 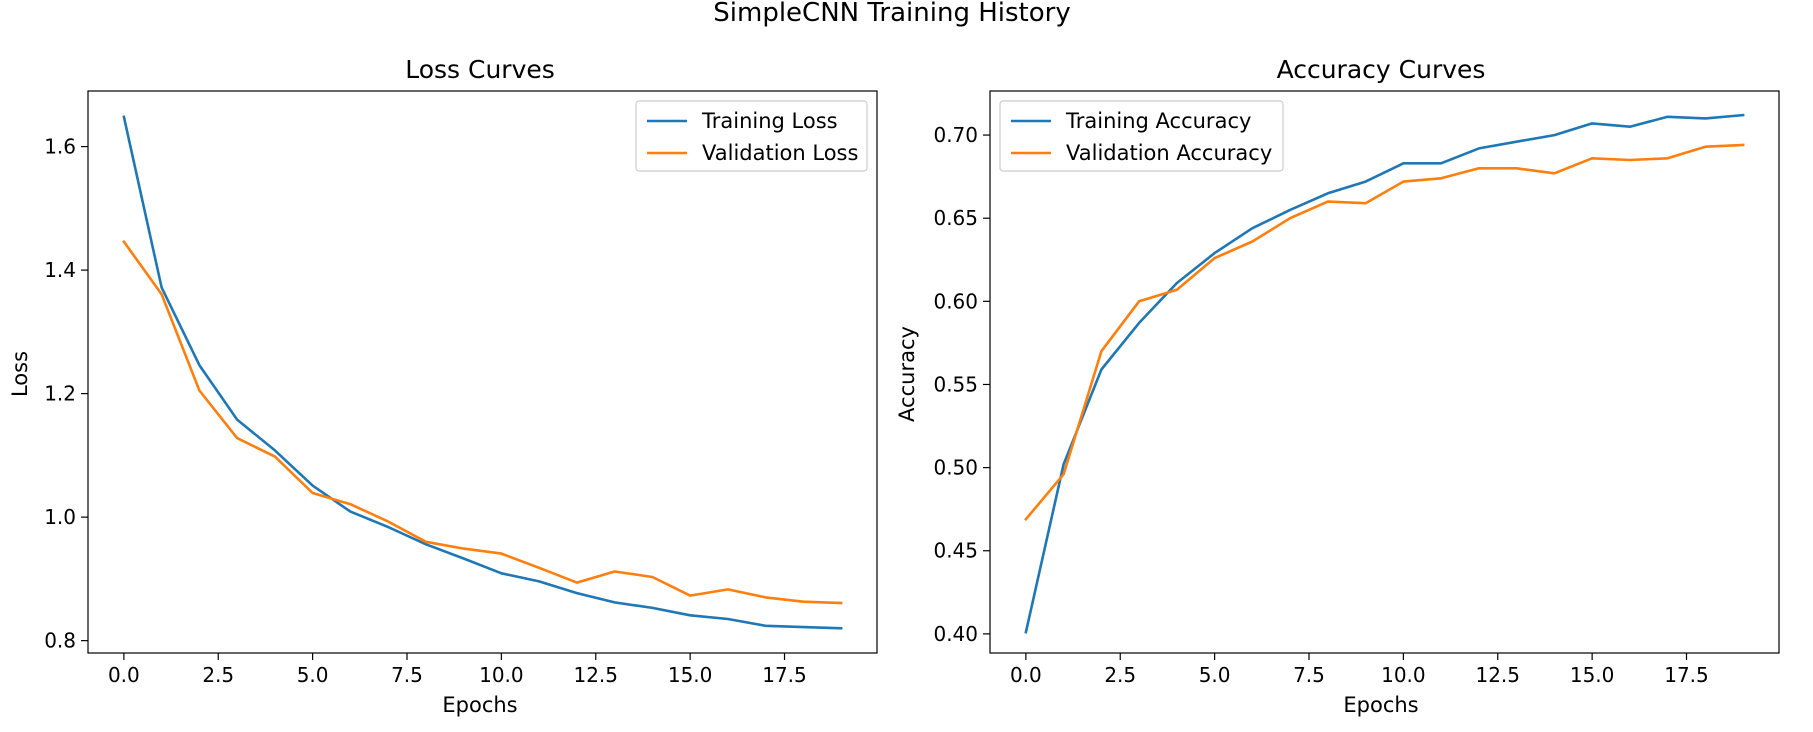 I want to click on loss-x-tick-label: 17.5, so click(x=784, y=675).